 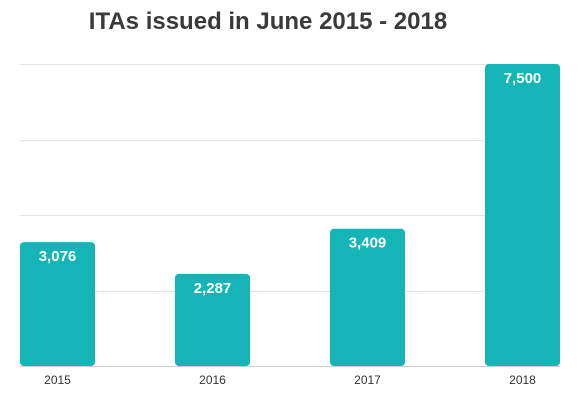 What do you see at coordinates (522, 380) in the screenshot?
I see `x-tick-label-2018: 2018` at bounding box center [522, 380].